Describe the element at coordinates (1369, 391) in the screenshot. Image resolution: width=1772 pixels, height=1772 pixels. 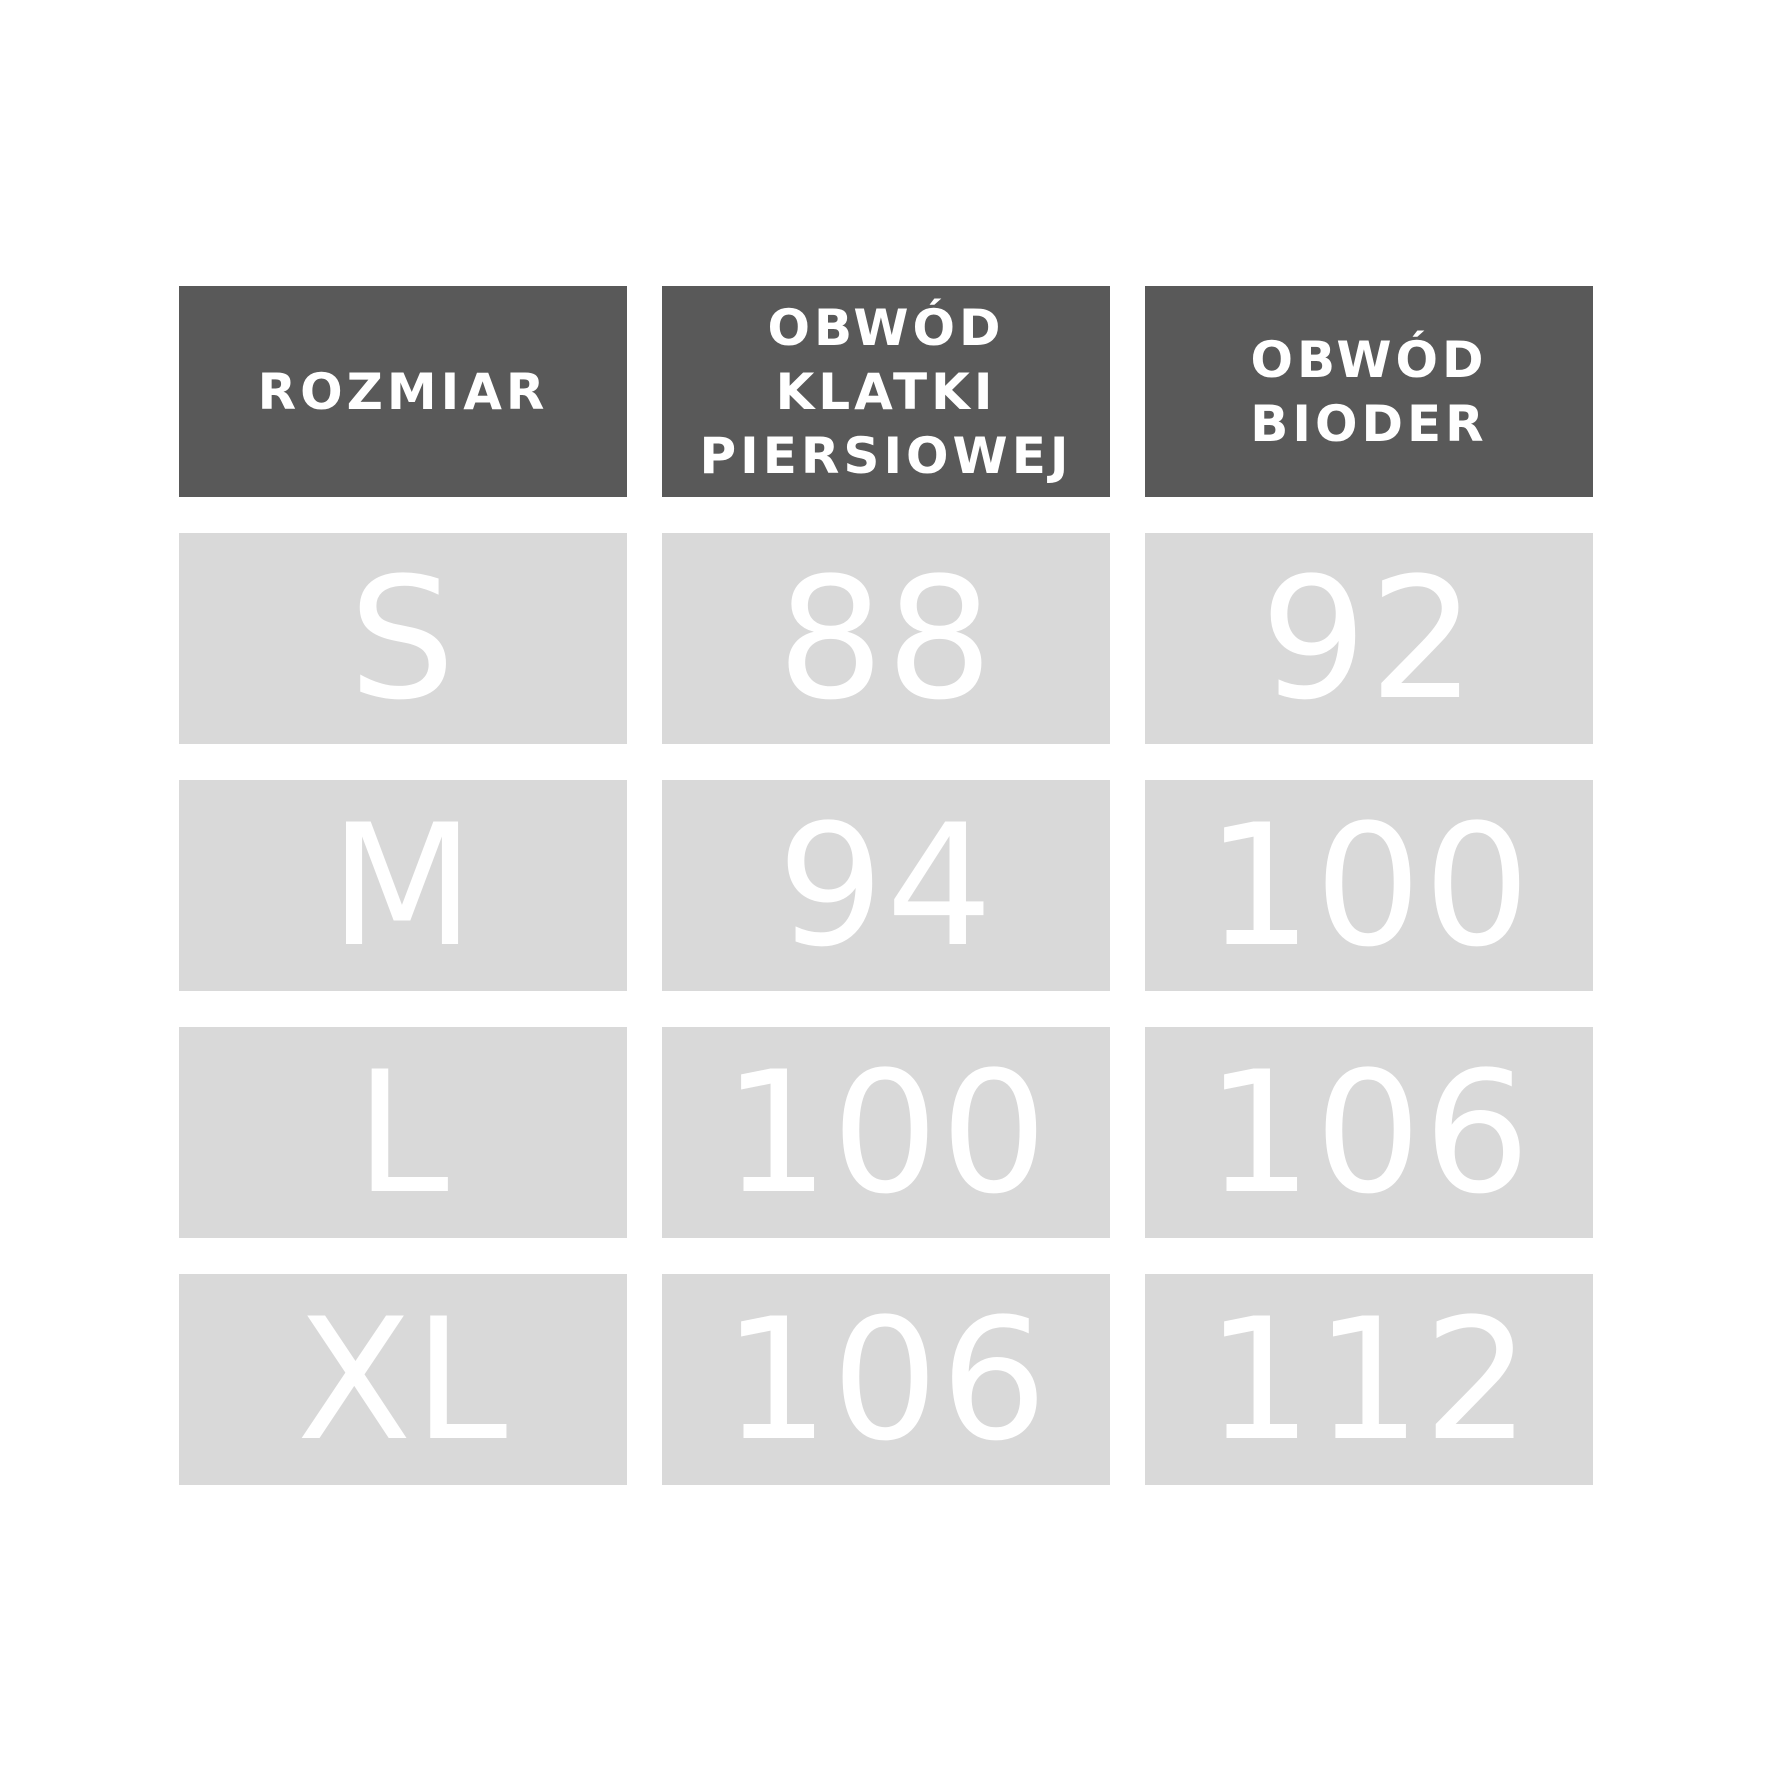
I see `header-hips: OBWÓD BIODER` at that location.